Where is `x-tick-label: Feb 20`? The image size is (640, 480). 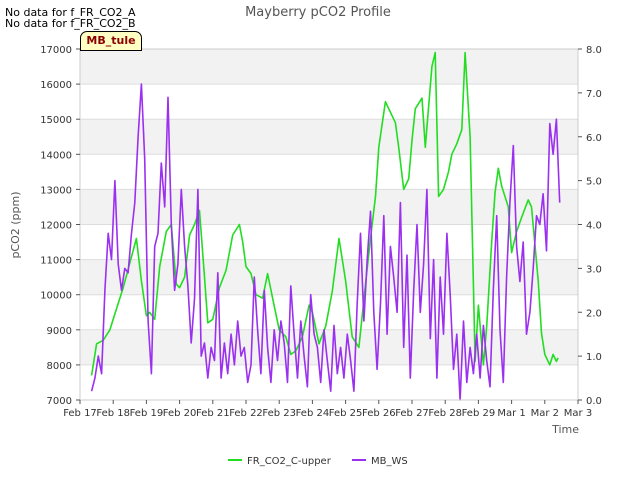
x-tick-label: Feb 20 is located at coordinates (180, 413).